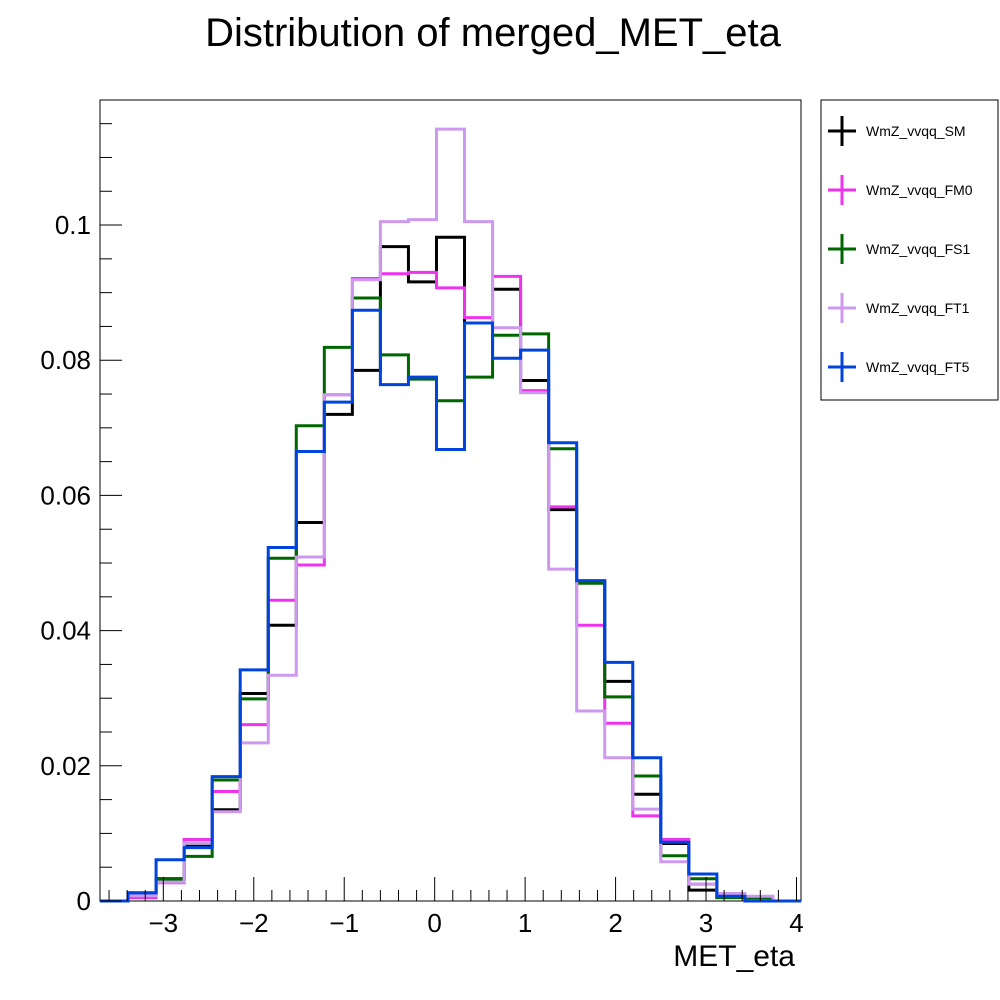  Describe the element at coordinates (65, 631) in the screenshot. I see `y-tick-label: 0.04` at that location.